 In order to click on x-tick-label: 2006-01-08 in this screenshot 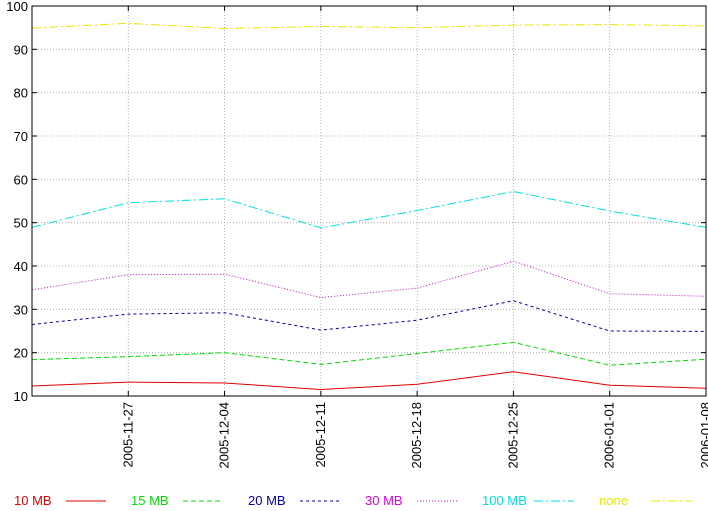, I will do `click(703, 435)`.